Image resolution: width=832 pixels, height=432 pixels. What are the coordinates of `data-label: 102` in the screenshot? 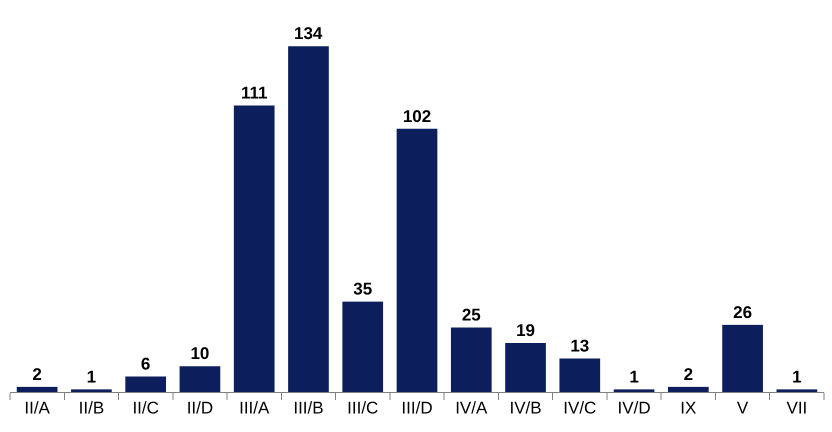 It's located at (417, 116).